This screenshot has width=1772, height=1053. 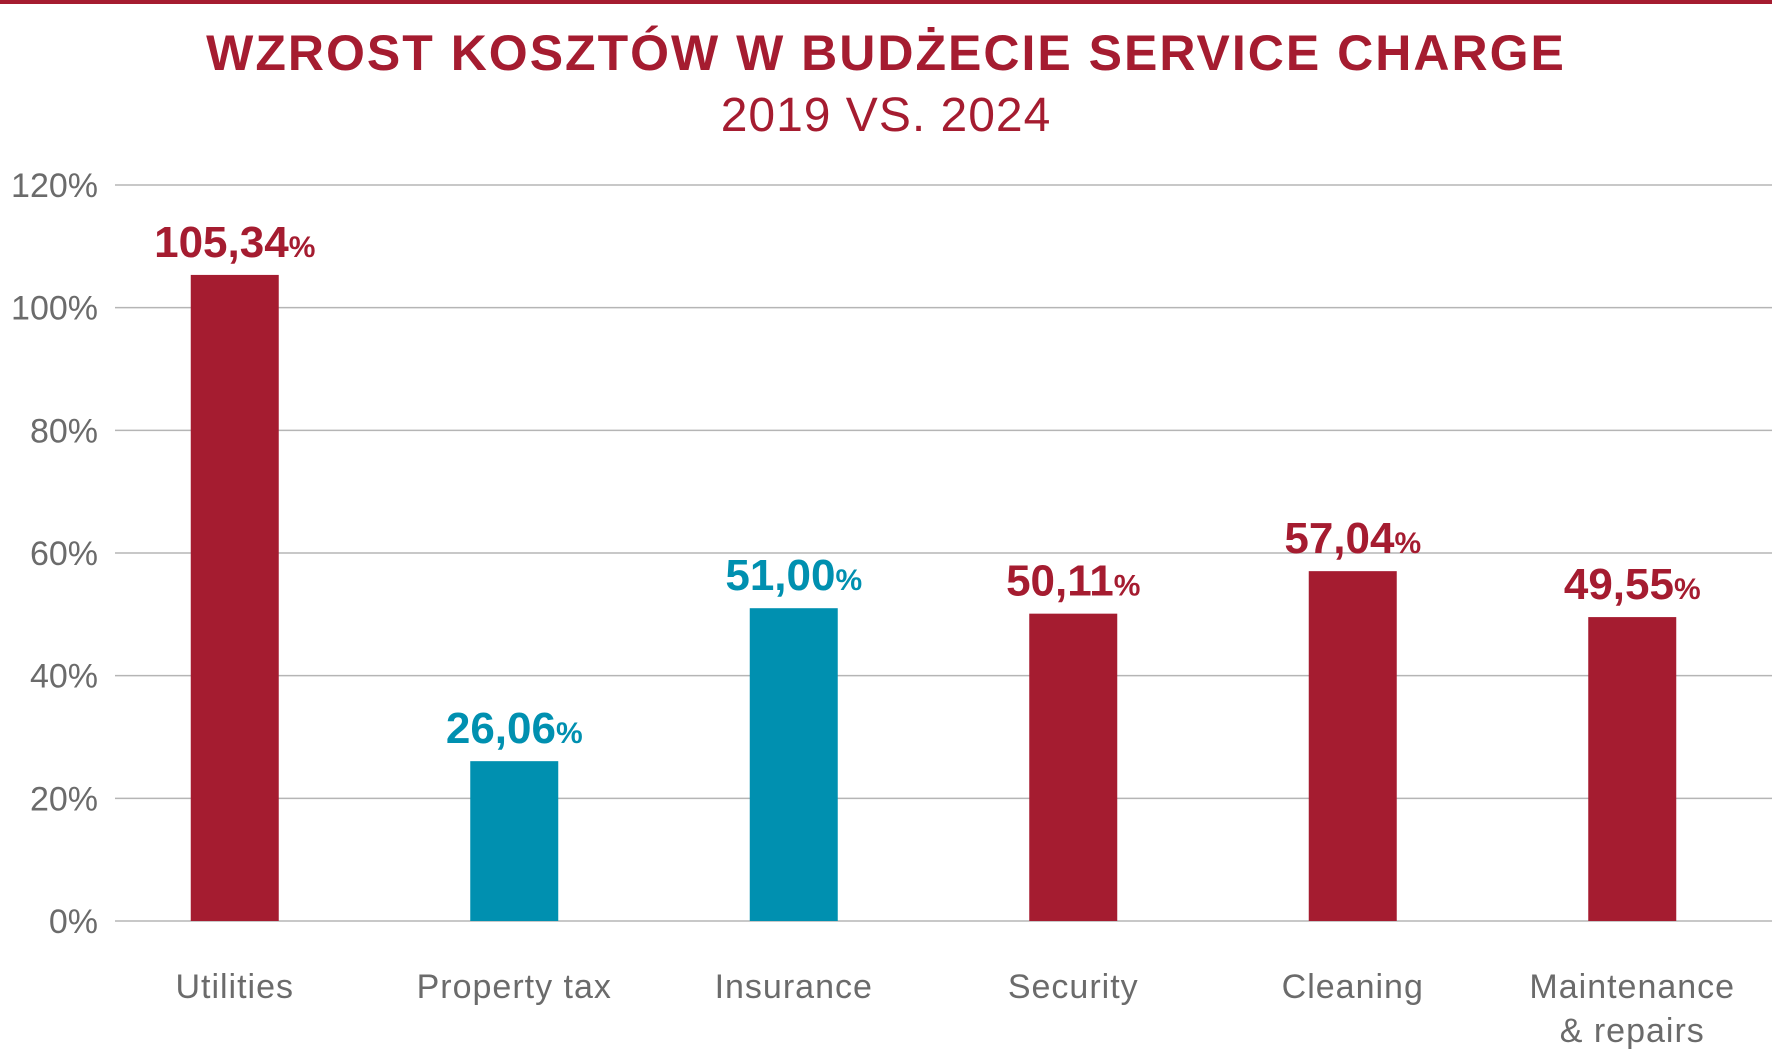 I want to click on data-label-number: 26,06, so click(x=501, y=728).